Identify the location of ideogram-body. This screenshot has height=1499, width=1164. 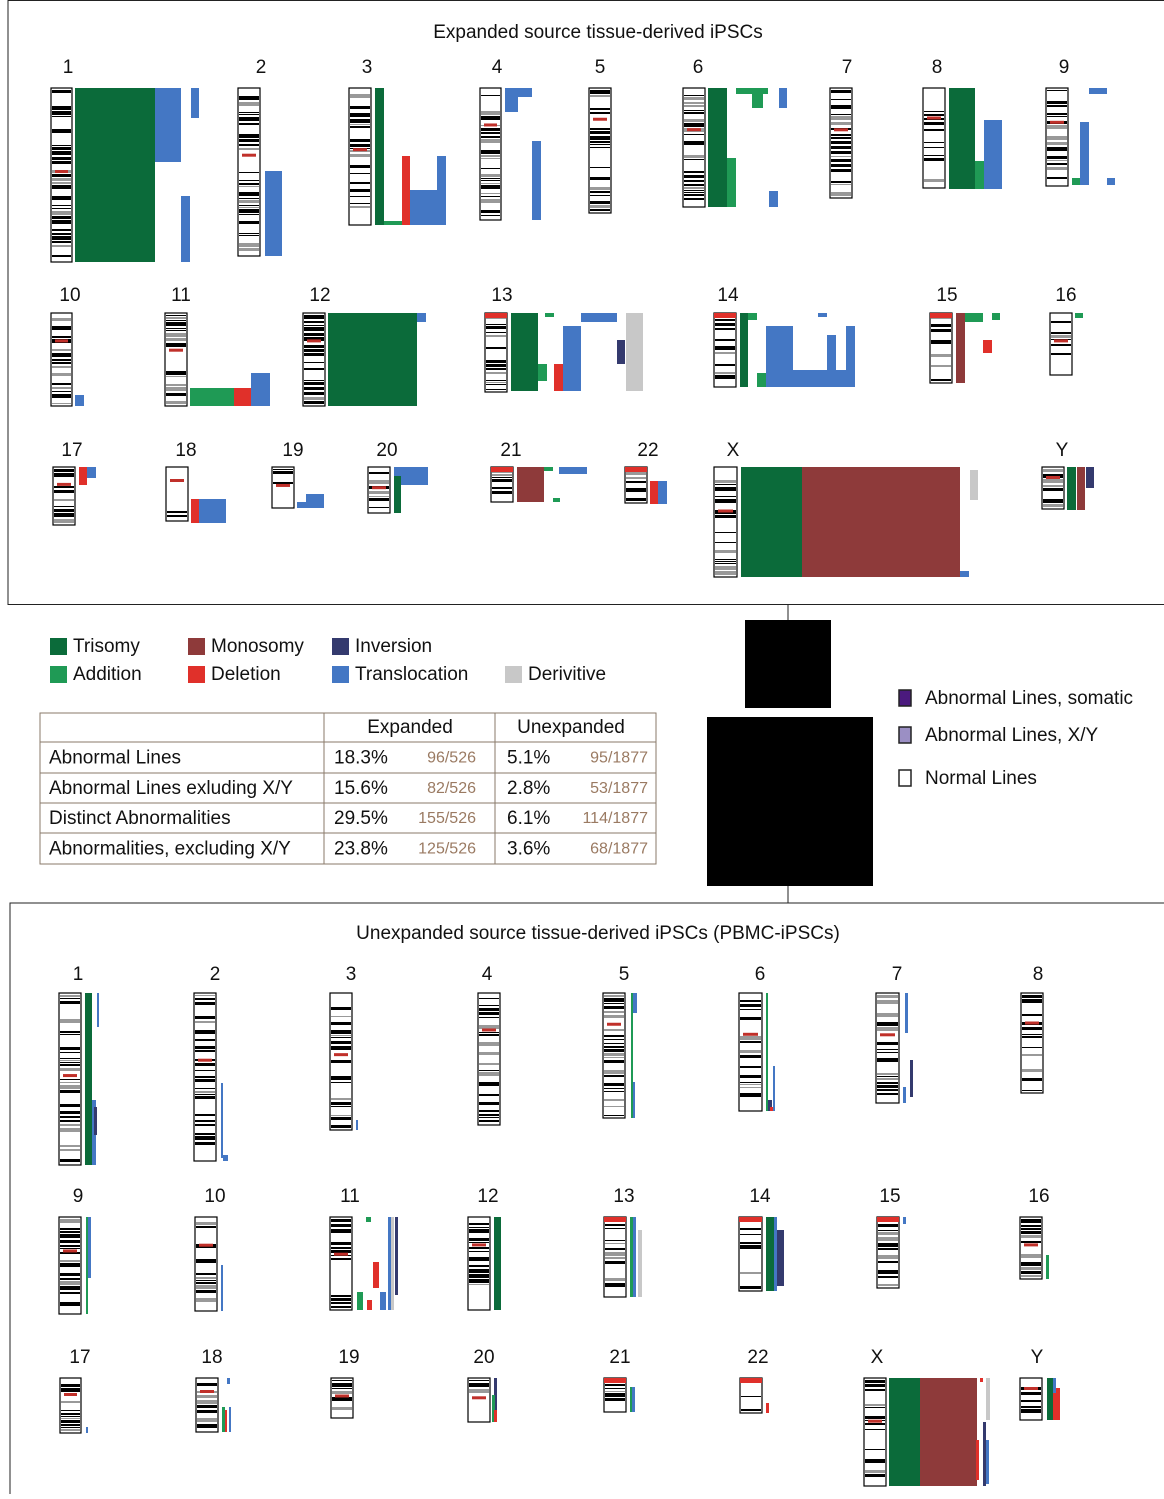
(875, 1432).